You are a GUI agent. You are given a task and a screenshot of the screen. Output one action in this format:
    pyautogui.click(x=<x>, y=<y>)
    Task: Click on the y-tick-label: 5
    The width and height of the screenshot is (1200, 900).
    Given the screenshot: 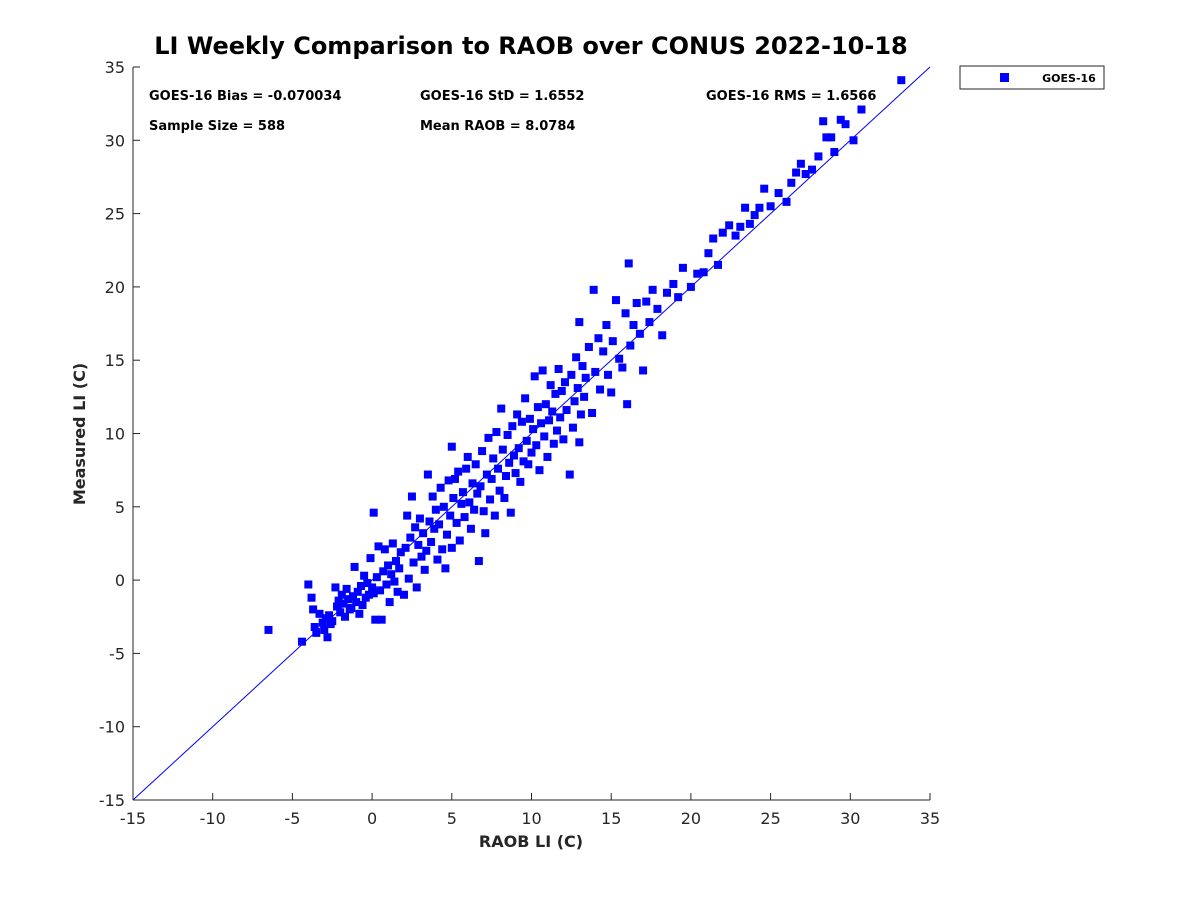 What is the action you would take?
    pyautogui.click(x=120, y=507)
    